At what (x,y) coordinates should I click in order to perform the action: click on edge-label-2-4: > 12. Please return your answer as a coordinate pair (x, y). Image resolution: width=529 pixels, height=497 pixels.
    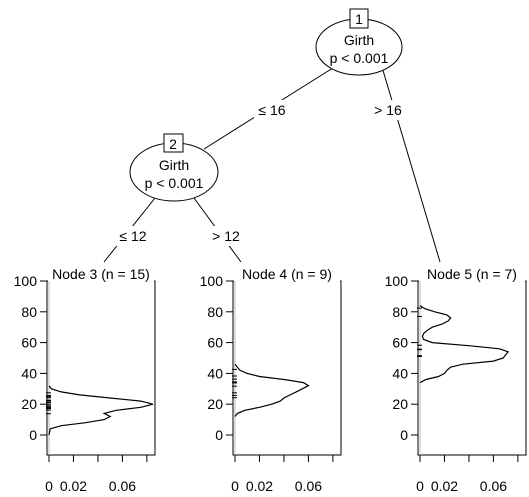
    Looking at the image, I should click on (226, 236).